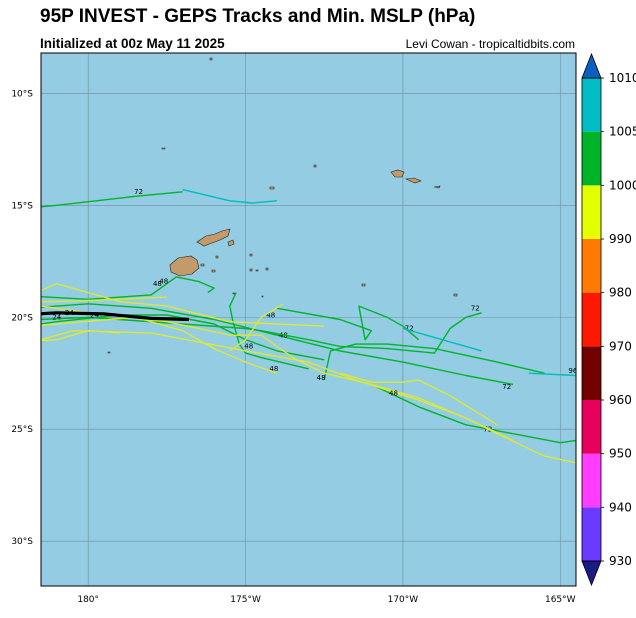  What do you see at coordinates (622, 132) in the screenshot?
I see `colorbar-tick-label: 1005` at bounding box center [622, 132].